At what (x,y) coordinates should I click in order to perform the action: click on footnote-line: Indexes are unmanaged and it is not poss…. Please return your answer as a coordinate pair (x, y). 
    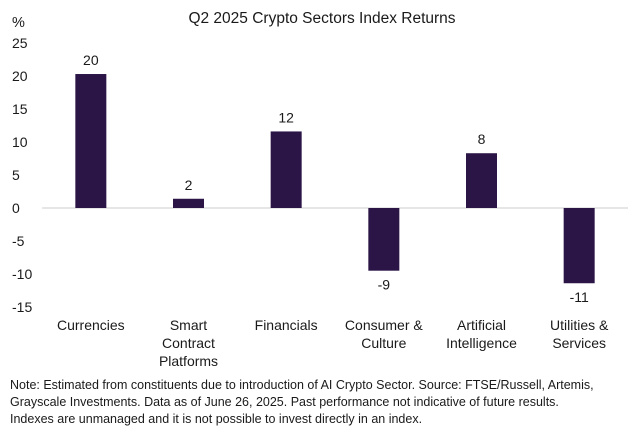
    Looking at the image, I should click on (216, 419).